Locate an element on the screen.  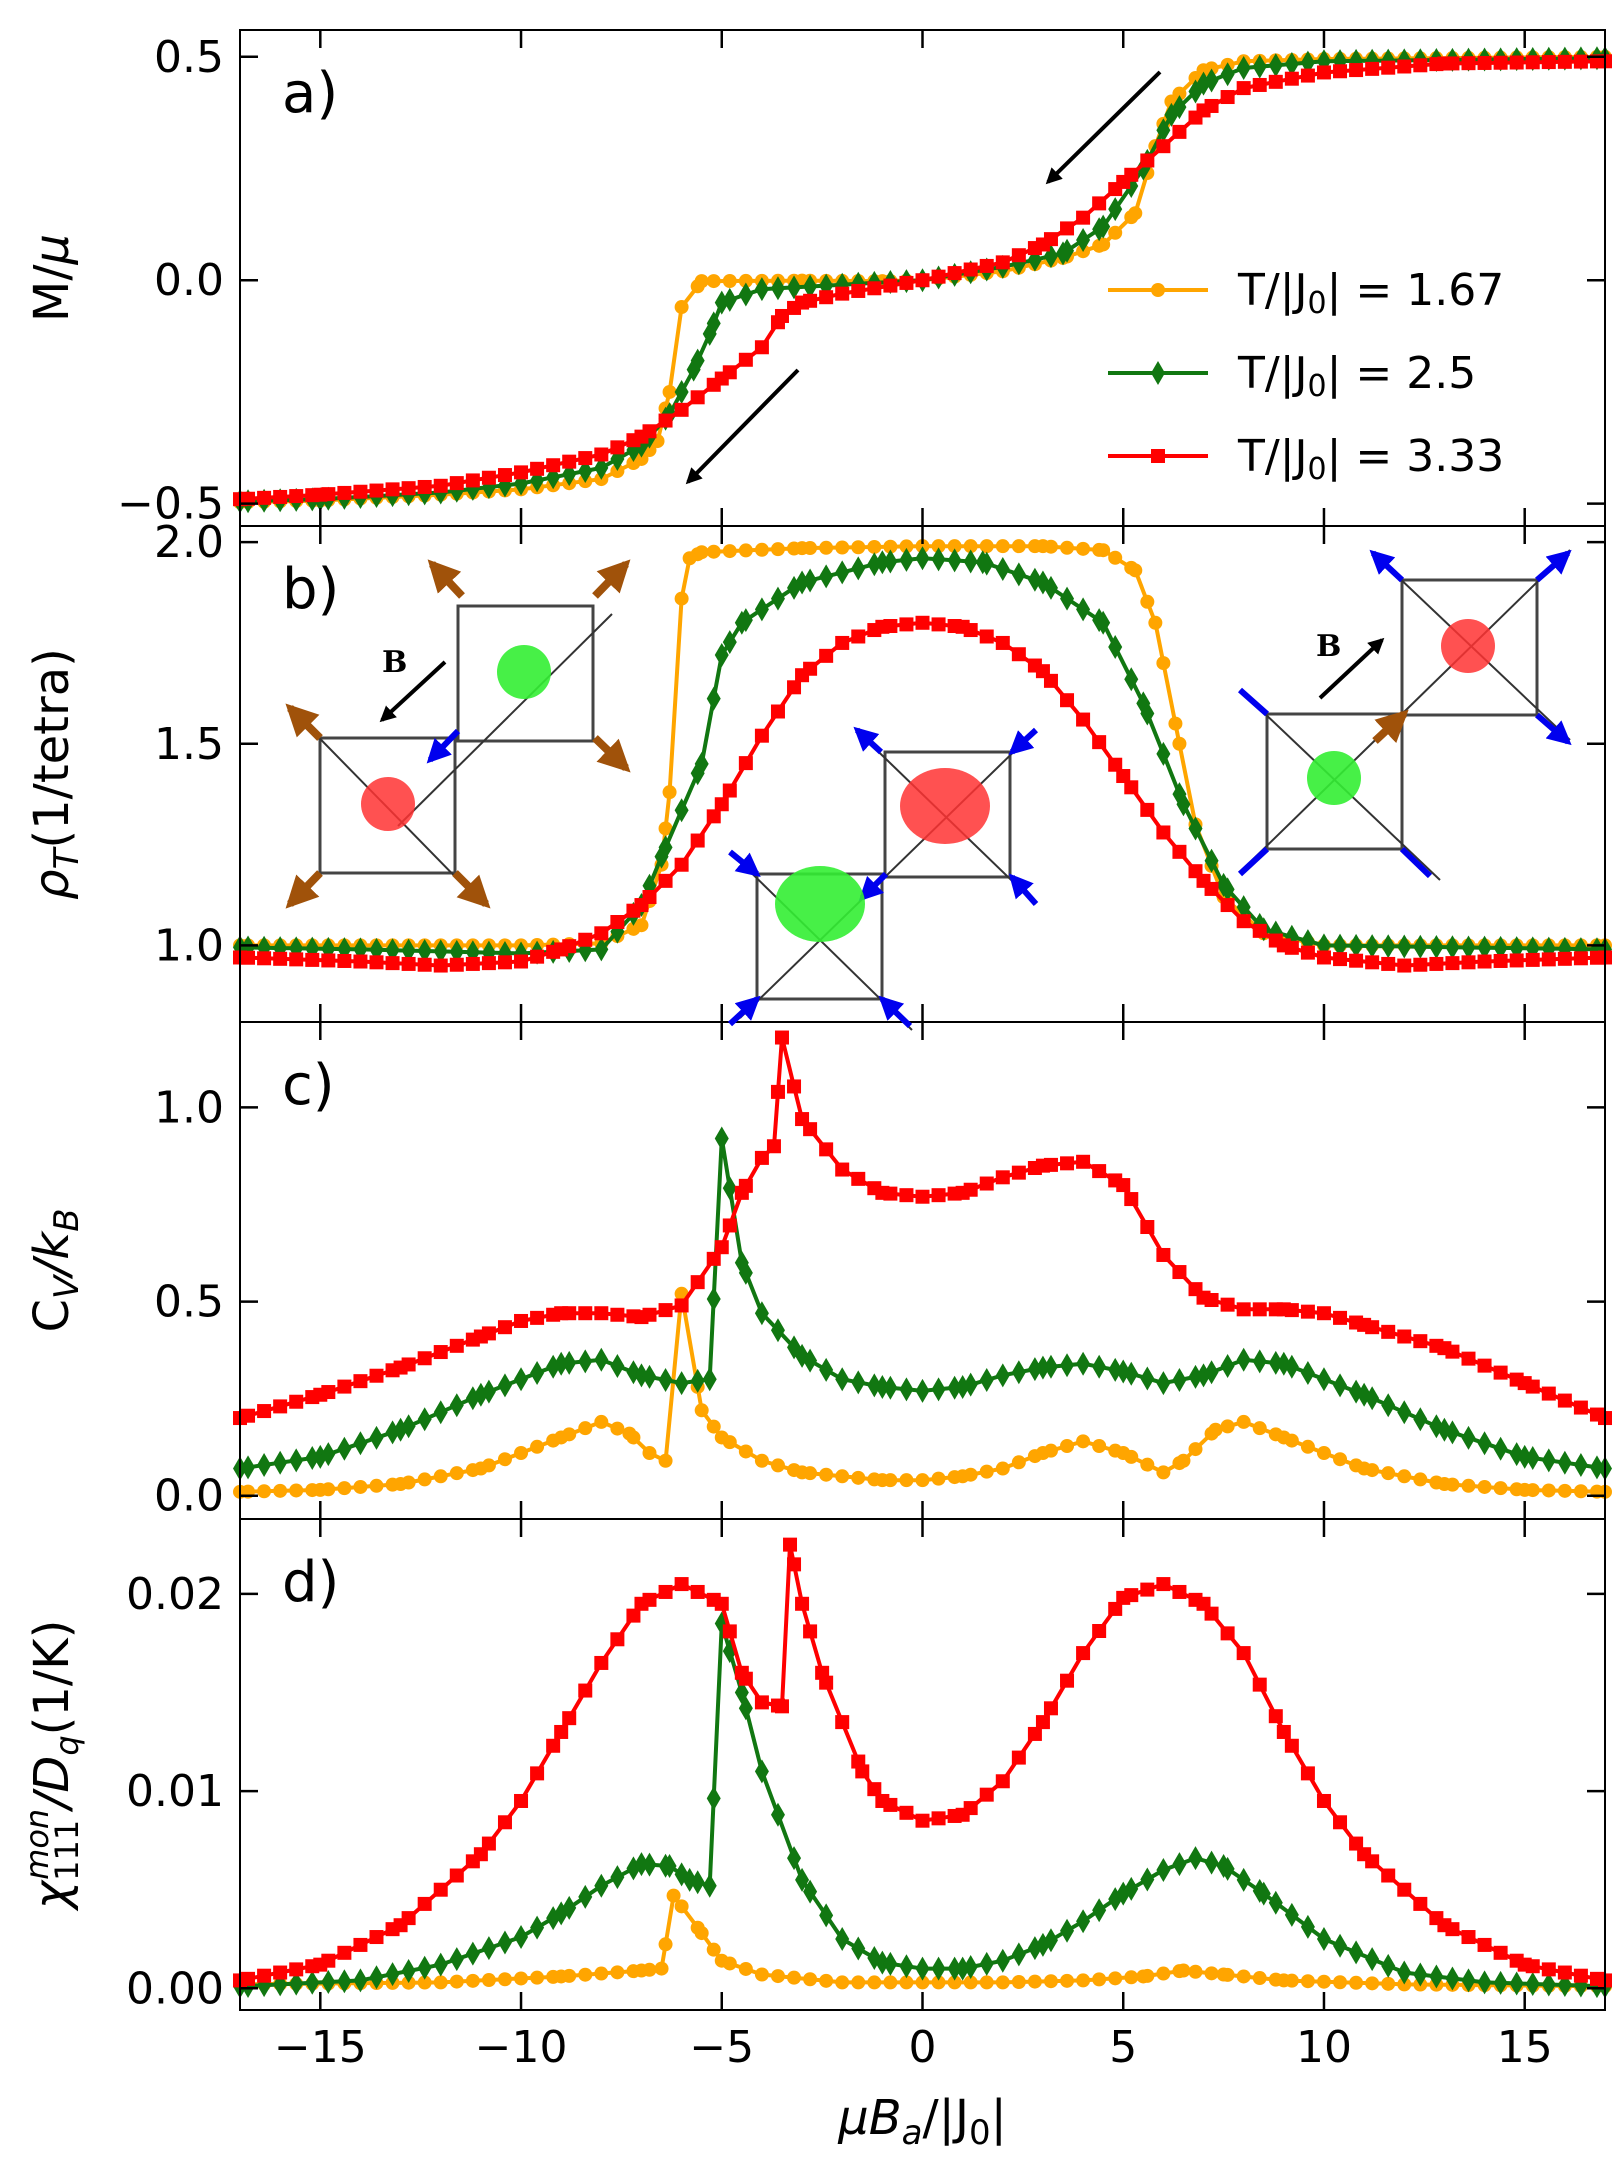
x-axis-label: μBa/|J0| is located at coordinates (922, 2121).